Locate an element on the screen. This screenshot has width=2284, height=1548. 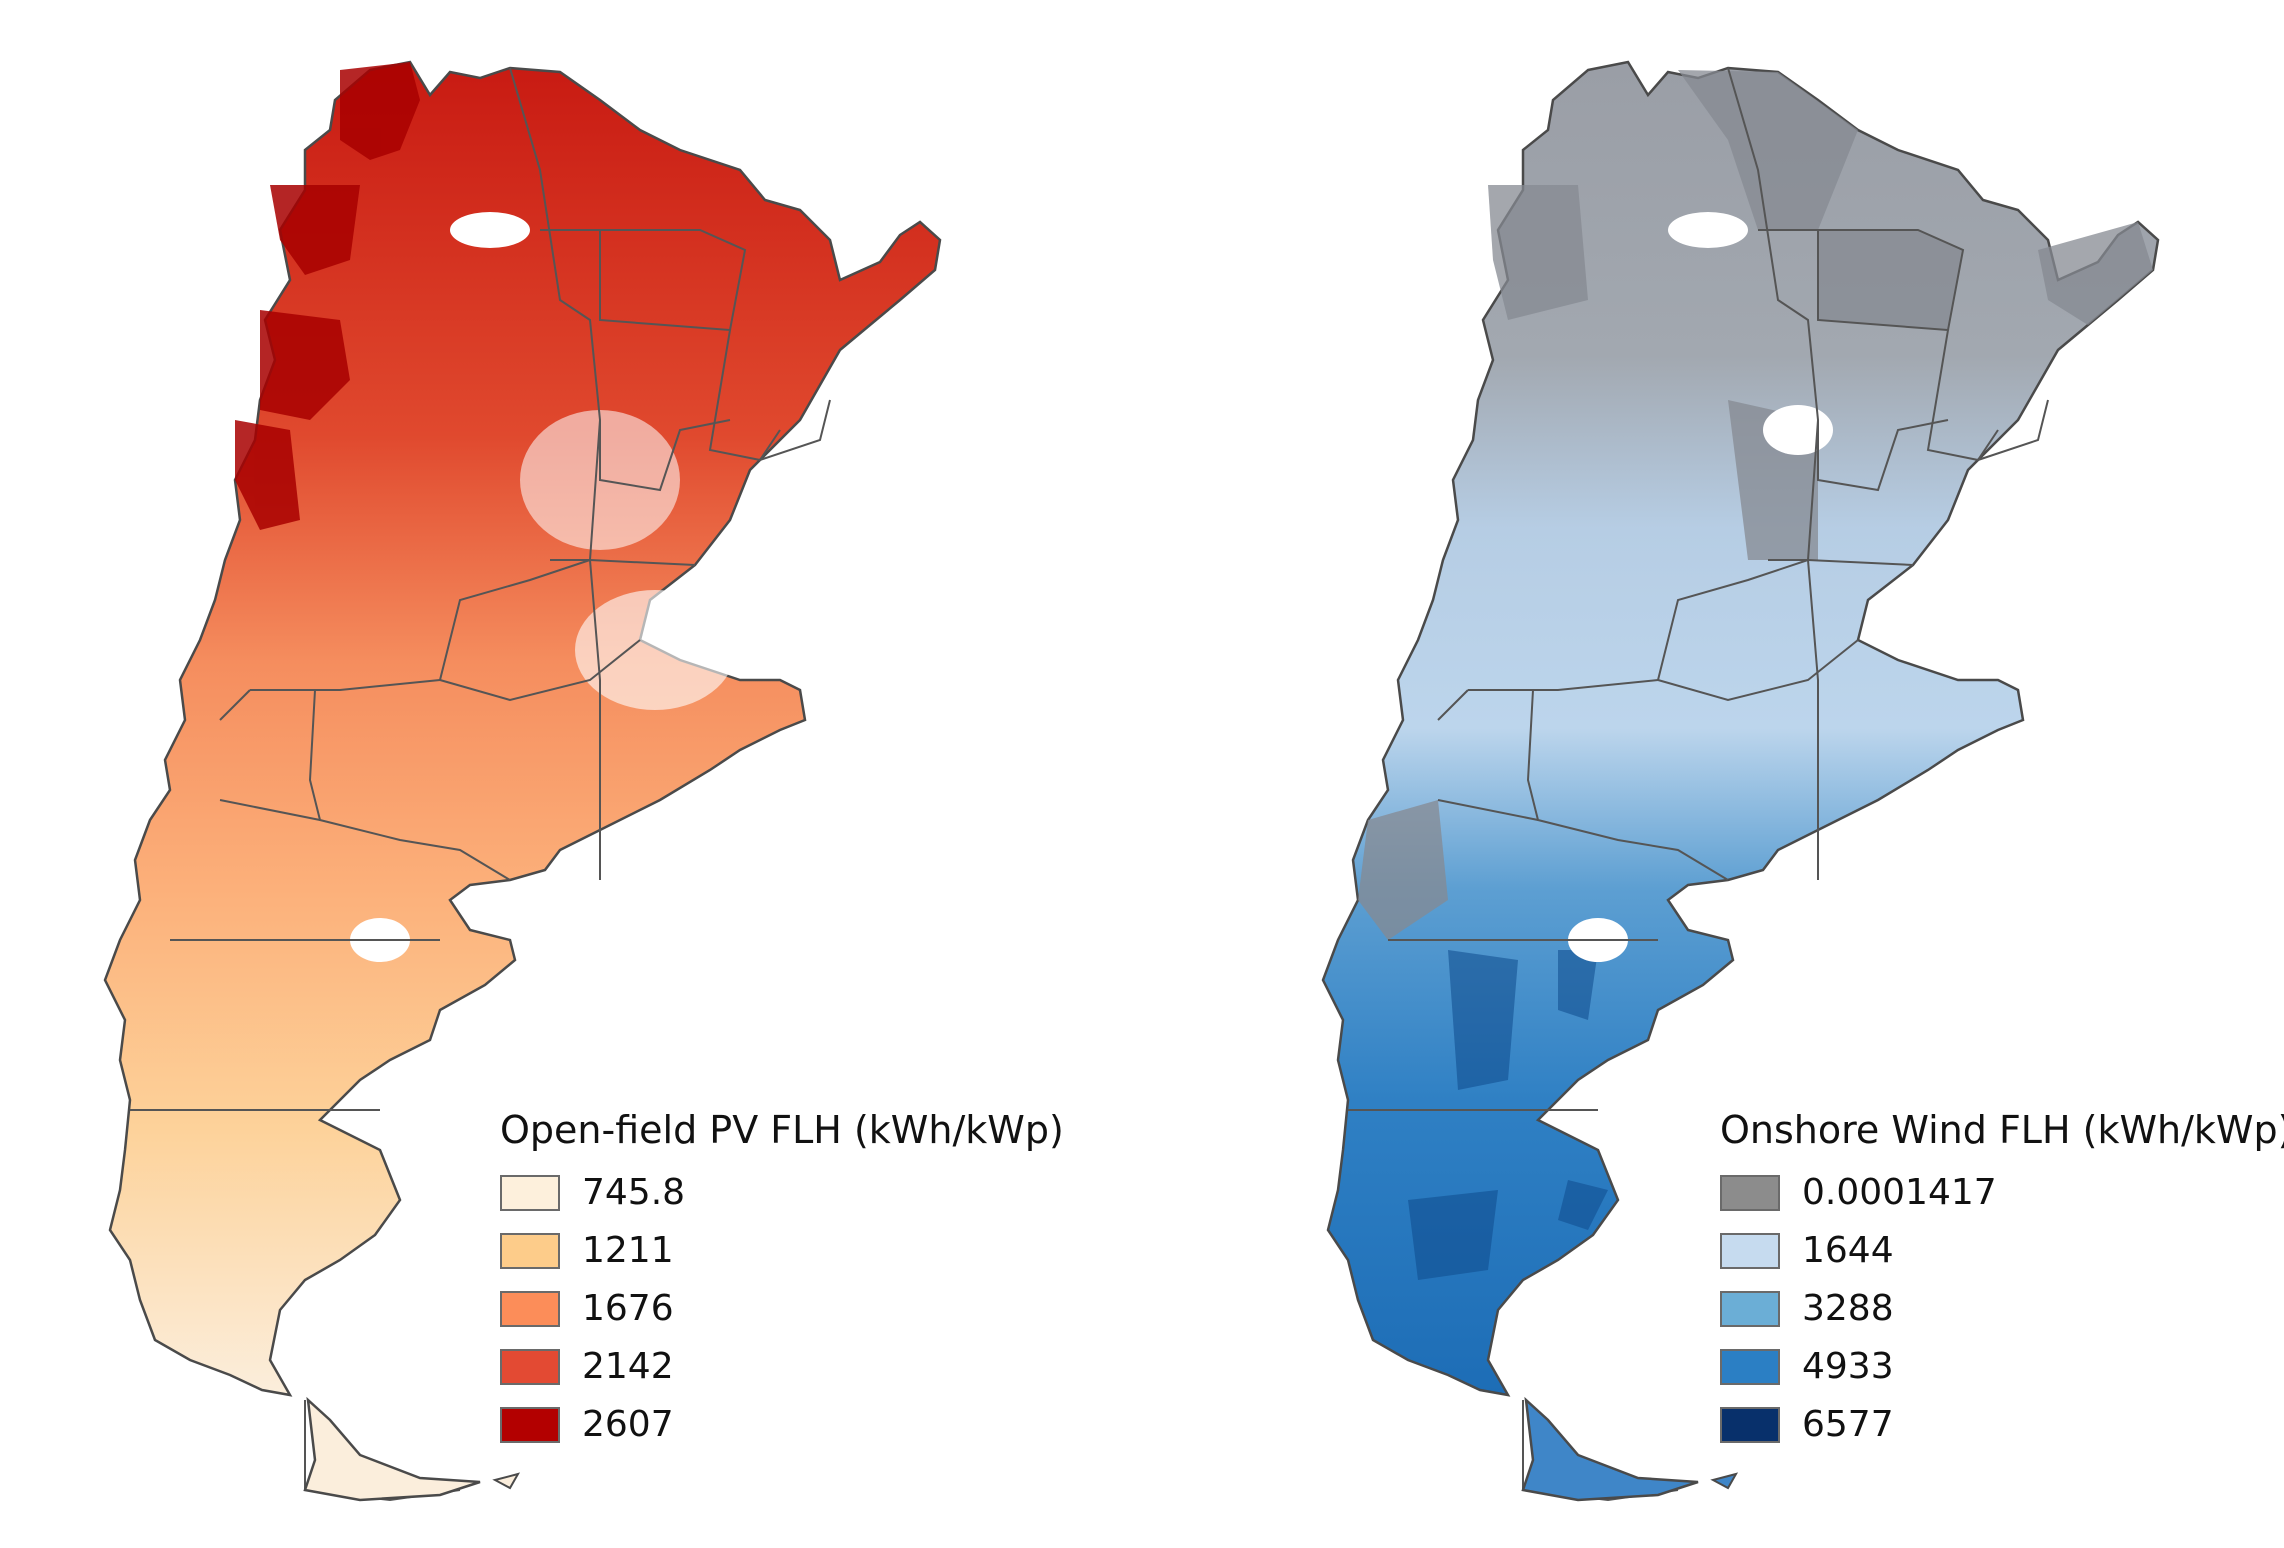
wind-legend-label: 1644 is located at coordinates (1848, 1250).